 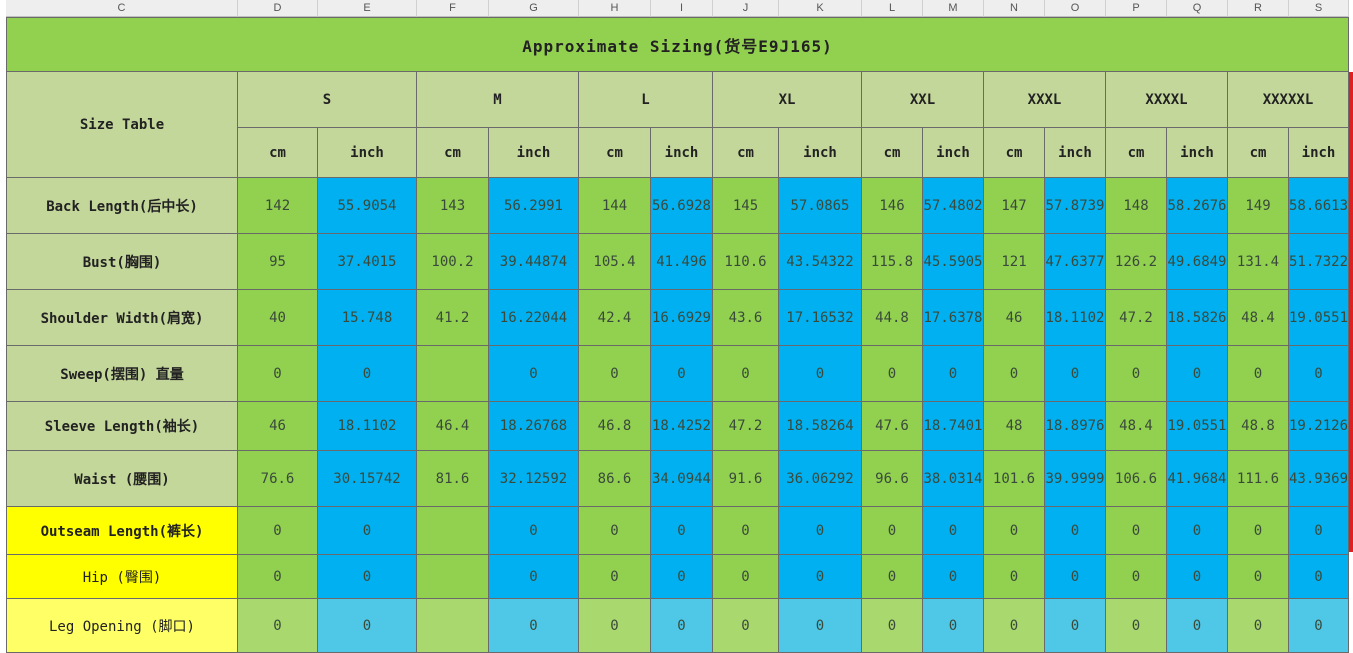 What do you see at coordinates (682, 8) in the screenshot?
I see `column-header-I: I` at bounding box center [682, 8].